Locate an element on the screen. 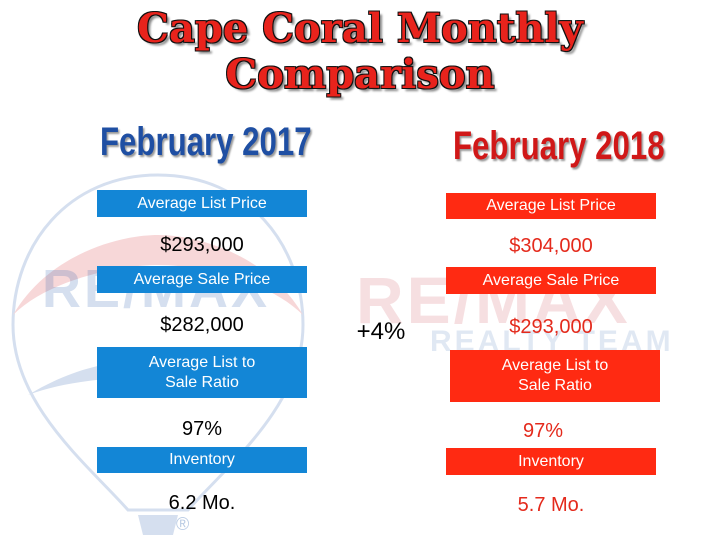 The height and width of the screenshot is (540, 720). value-2017-list-to-sale-ratio: 97% is located at coordinates (202, 429).